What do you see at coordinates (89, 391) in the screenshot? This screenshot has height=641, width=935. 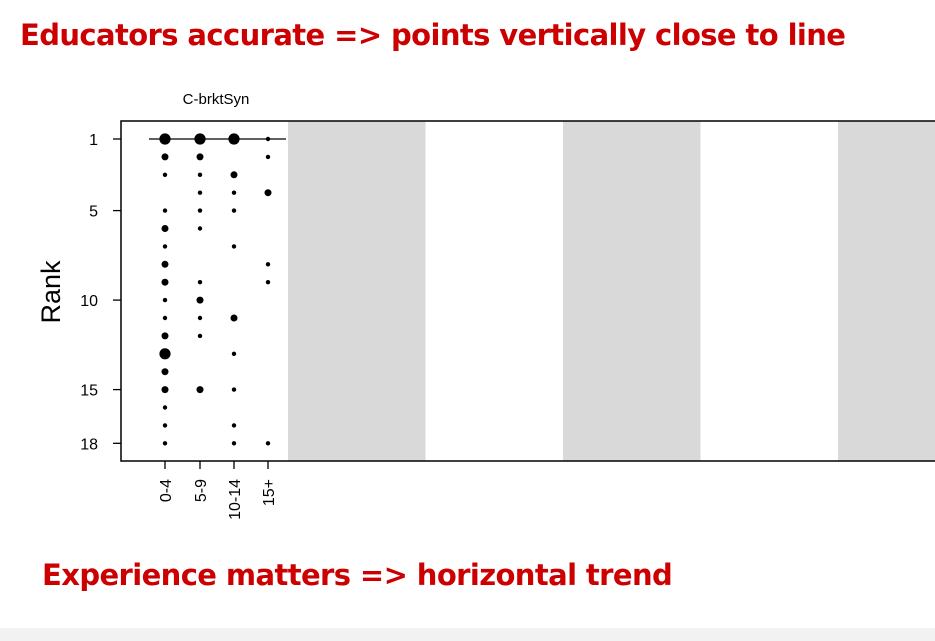 I see `y-tick-label: 15` at bounding box center [89, 391].